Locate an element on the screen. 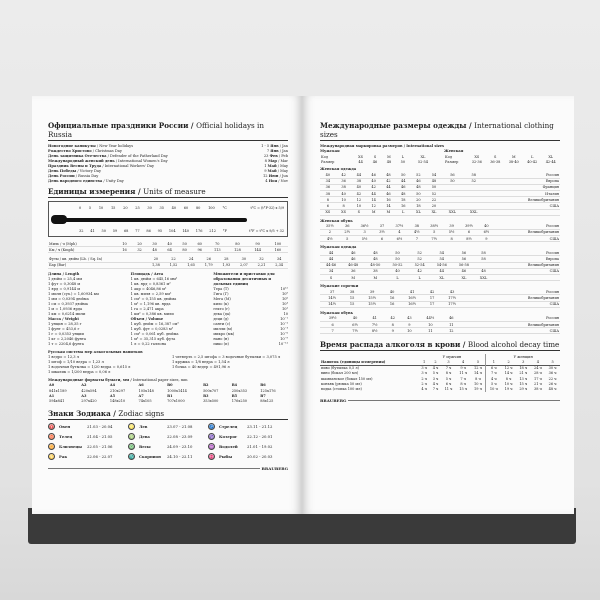 Image resolution: width=600 pixels, height=600 pixels. size-cell: 43 is located at coordinates (409, 318).